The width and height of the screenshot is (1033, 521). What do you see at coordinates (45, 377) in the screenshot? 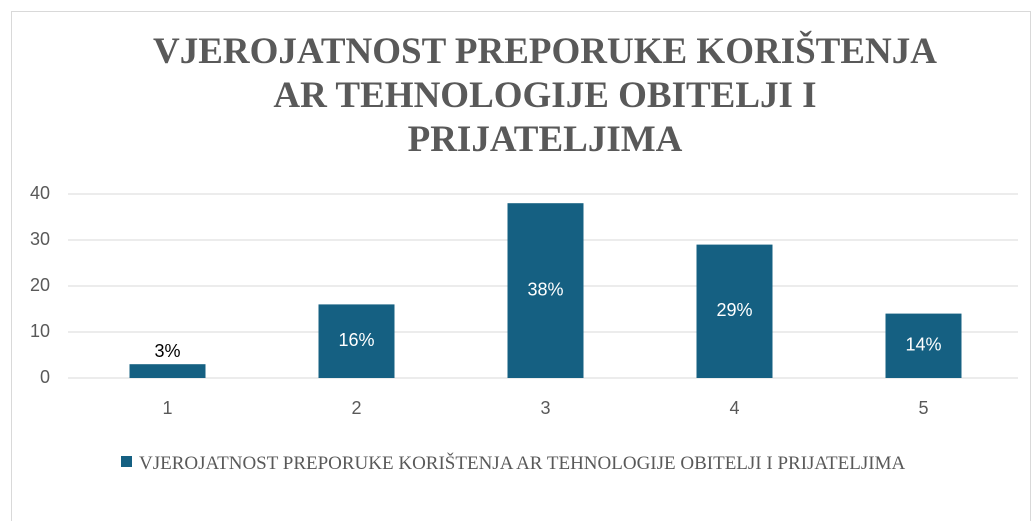
I see `y-tick-label: 0` at bounding box center [45, 377].